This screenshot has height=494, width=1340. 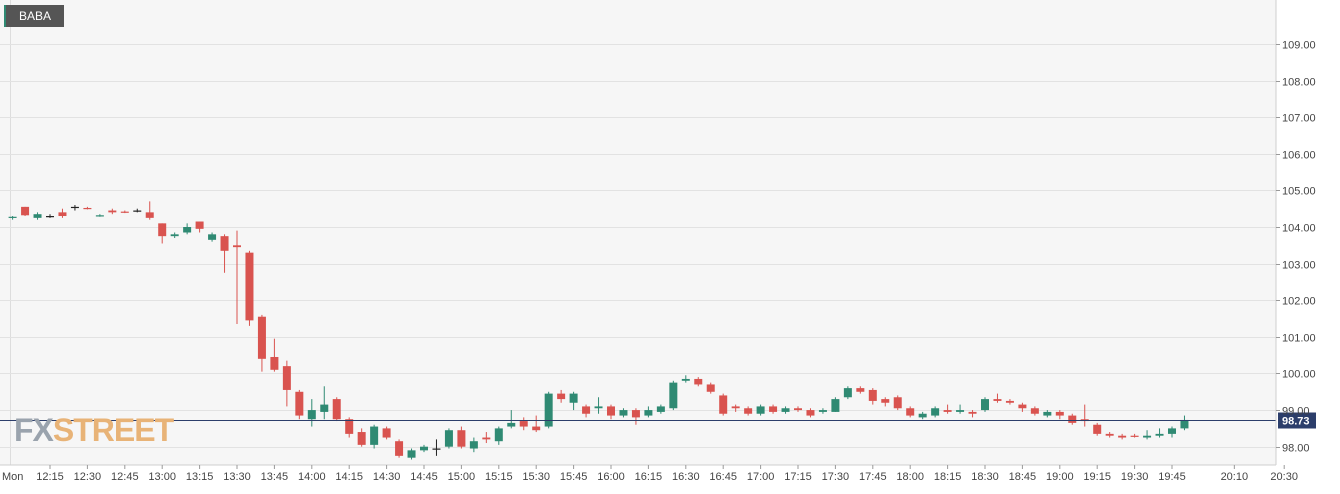 I want to click on x-tick-label: 20:30, so click(x=1284, y=477).